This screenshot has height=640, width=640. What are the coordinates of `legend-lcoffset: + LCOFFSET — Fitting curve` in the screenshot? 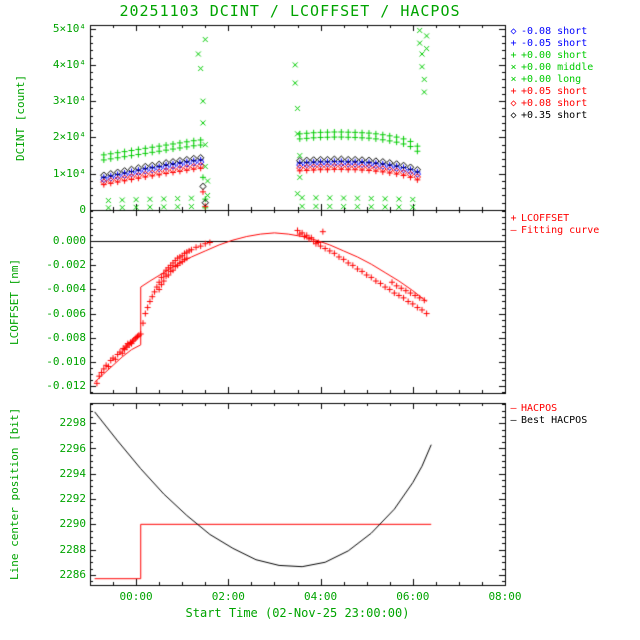 It's located at (553, 225).